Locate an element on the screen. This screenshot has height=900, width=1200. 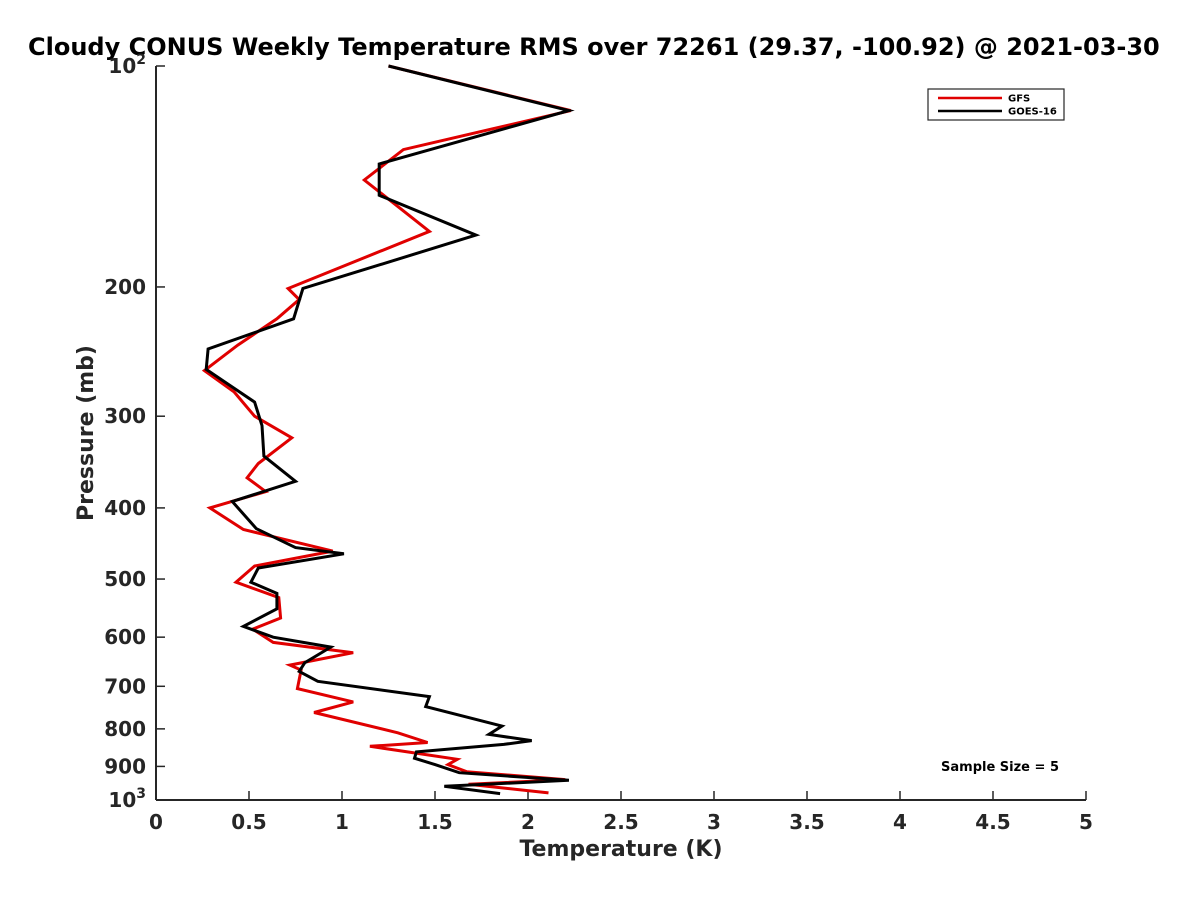
y-axis-label: Pressure (mb) is located at coordinates (86, 433).